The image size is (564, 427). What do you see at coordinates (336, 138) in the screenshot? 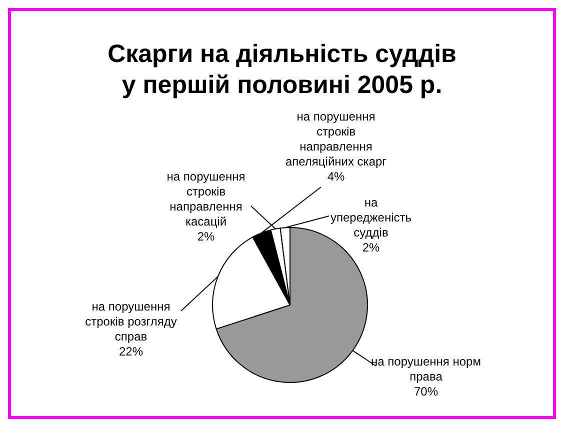
I see `slice-label: на порушення строків направлення апеляційних скарг` at bounding box center [336, 138].